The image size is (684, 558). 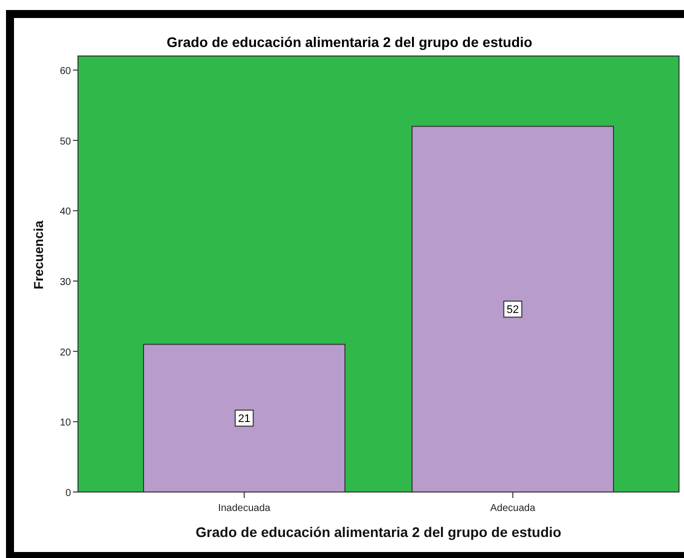 I want to click on y-tick-label: 40, so click(x=66, y=212).